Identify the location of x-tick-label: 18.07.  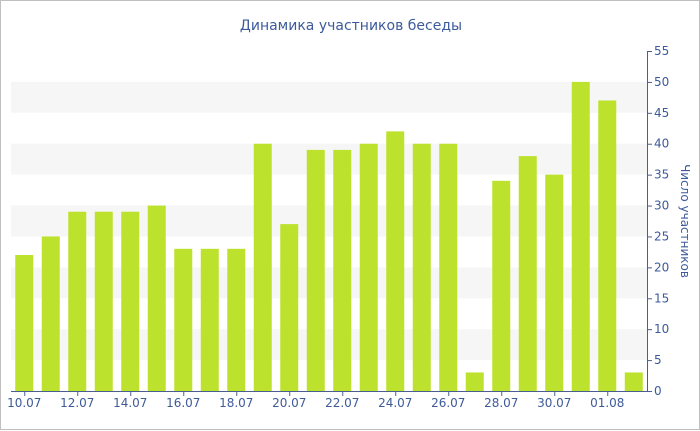
(236, 403).